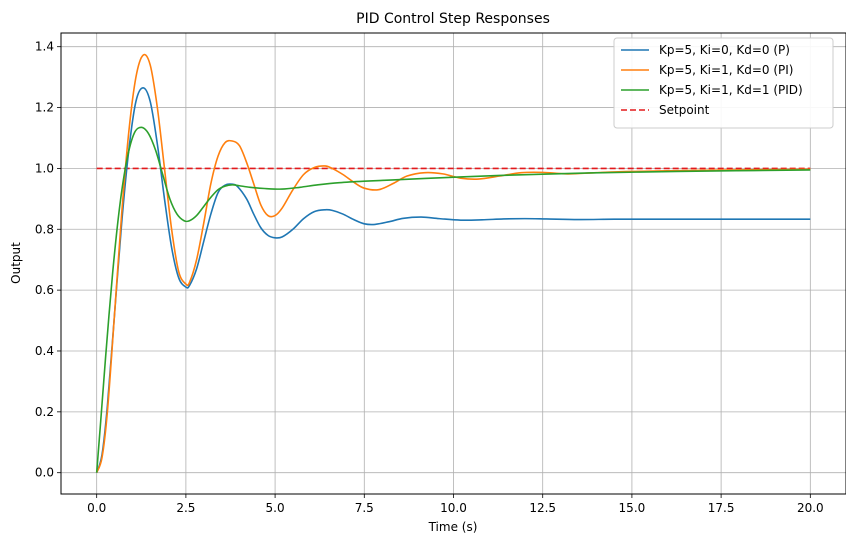 Image resolution: width=846 pixels, height=547 pixels. I want to click on x-tick-label: 10.0, so click(453, 508).